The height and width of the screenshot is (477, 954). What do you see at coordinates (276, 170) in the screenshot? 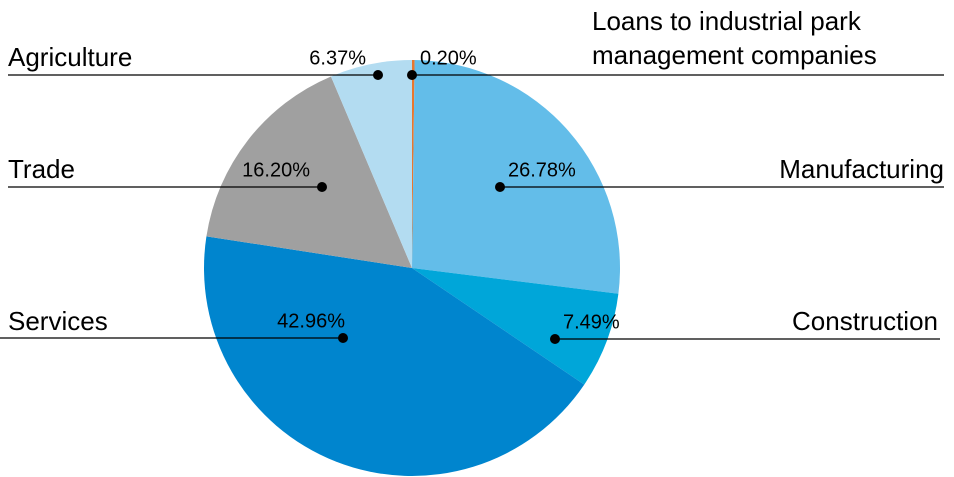
I see `value-label: 16.20%` at bounding box center [276, 170].